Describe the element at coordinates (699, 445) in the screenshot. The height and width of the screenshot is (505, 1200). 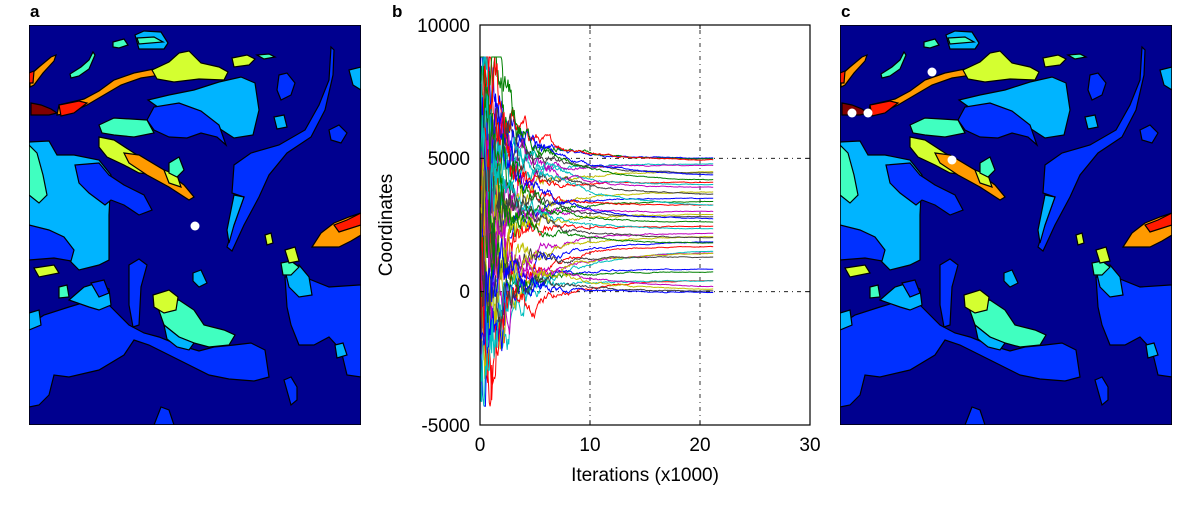
I see `x-tick-label: 20` at that location.